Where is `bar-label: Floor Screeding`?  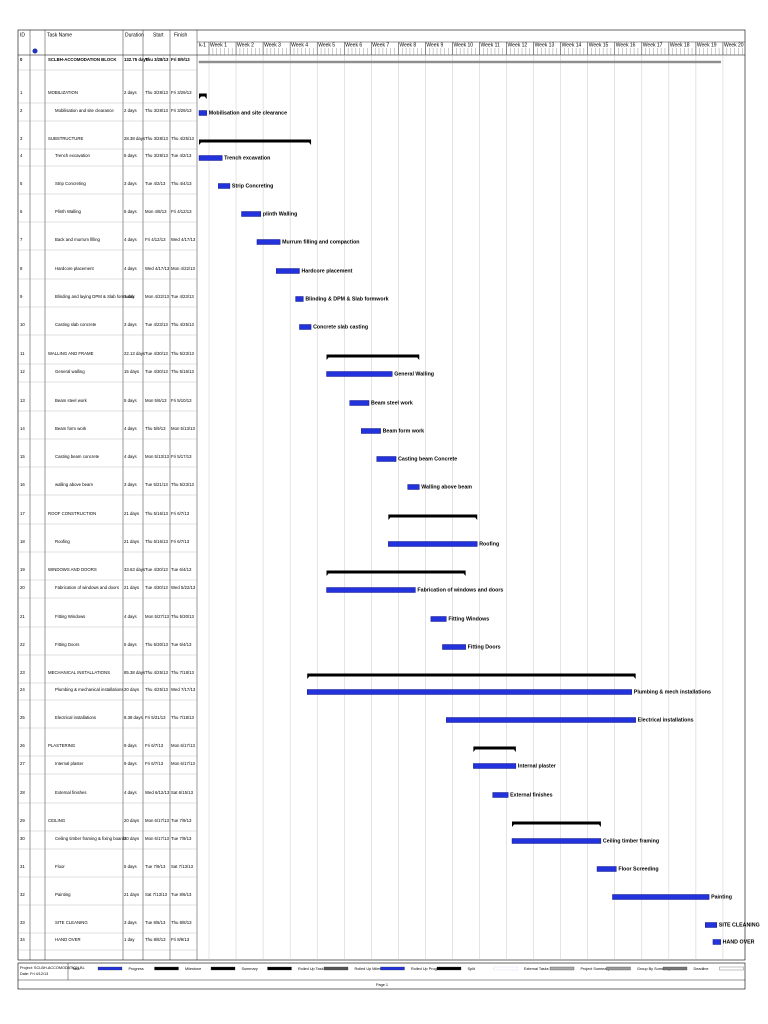
bar-label: Floor Screeding is located at coordinates (638, 869).